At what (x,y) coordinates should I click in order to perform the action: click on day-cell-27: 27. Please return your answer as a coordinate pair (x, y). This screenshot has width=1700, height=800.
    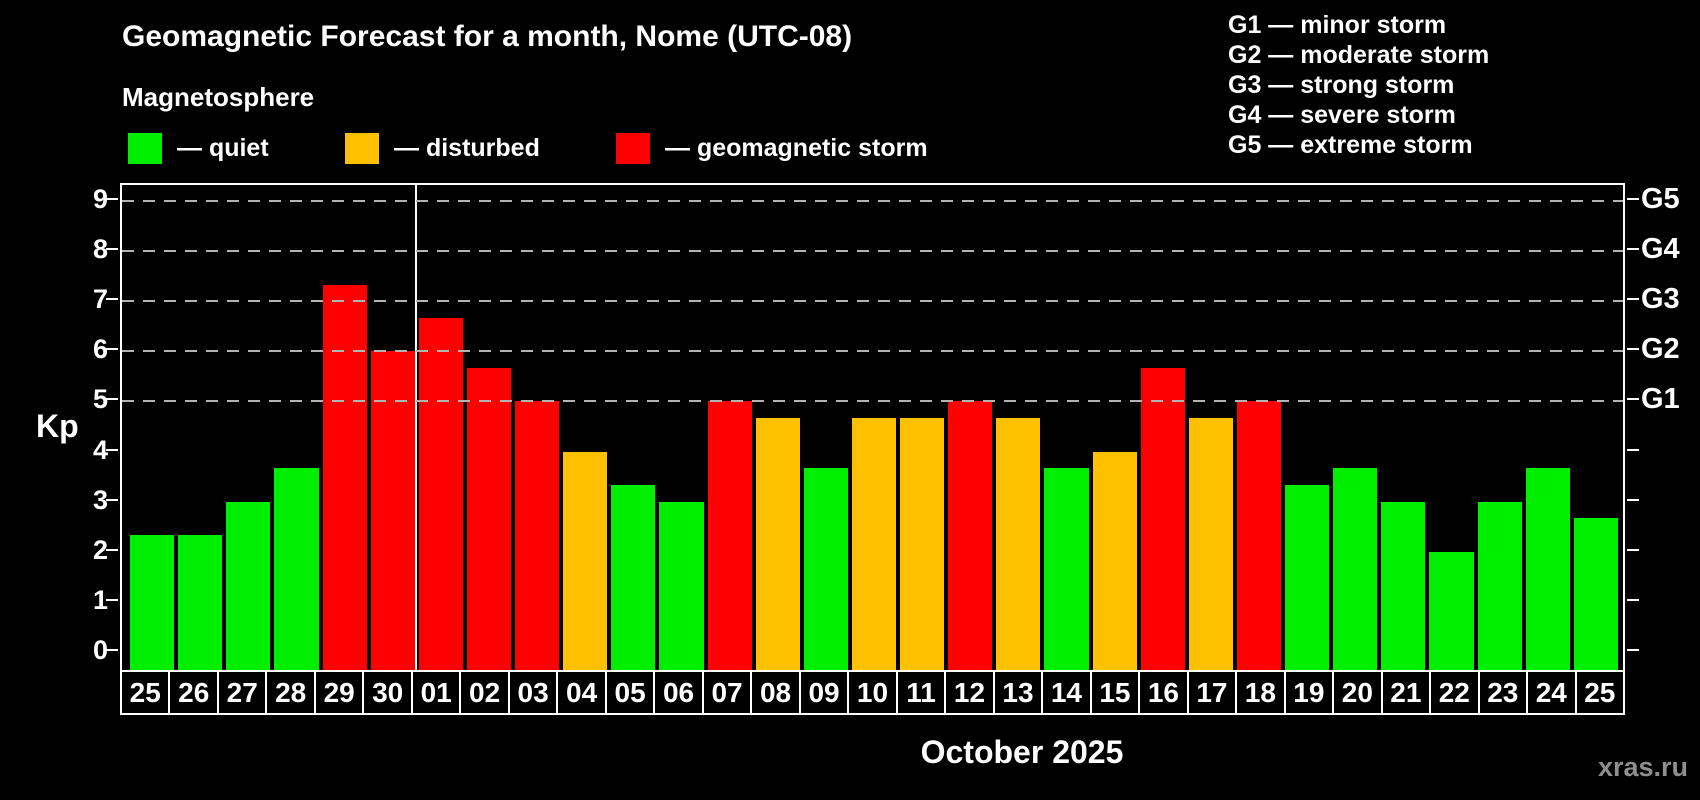
    Looking at the image, I should click on (240, 692).